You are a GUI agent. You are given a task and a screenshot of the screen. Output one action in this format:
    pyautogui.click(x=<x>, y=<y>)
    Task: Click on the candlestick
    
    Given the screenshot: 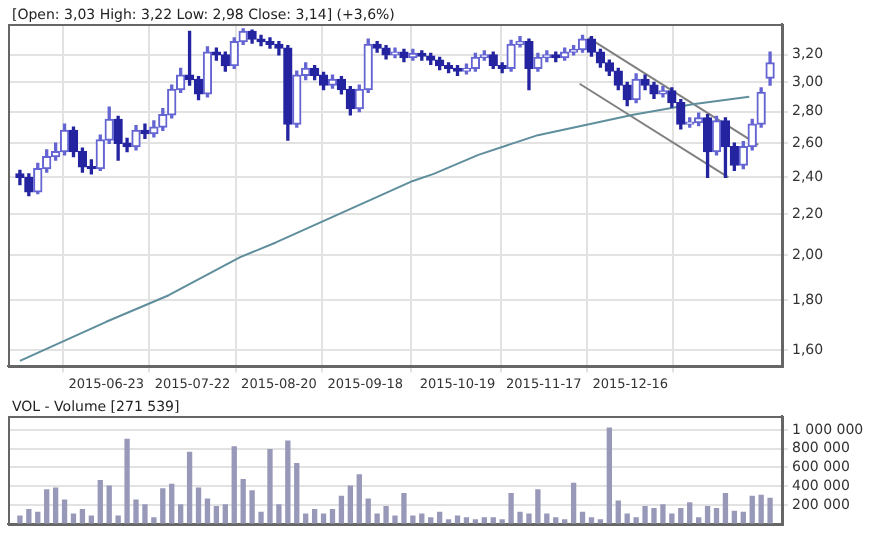 What is the action you would take?
    pyautogui.click(x=145, y=131)
    